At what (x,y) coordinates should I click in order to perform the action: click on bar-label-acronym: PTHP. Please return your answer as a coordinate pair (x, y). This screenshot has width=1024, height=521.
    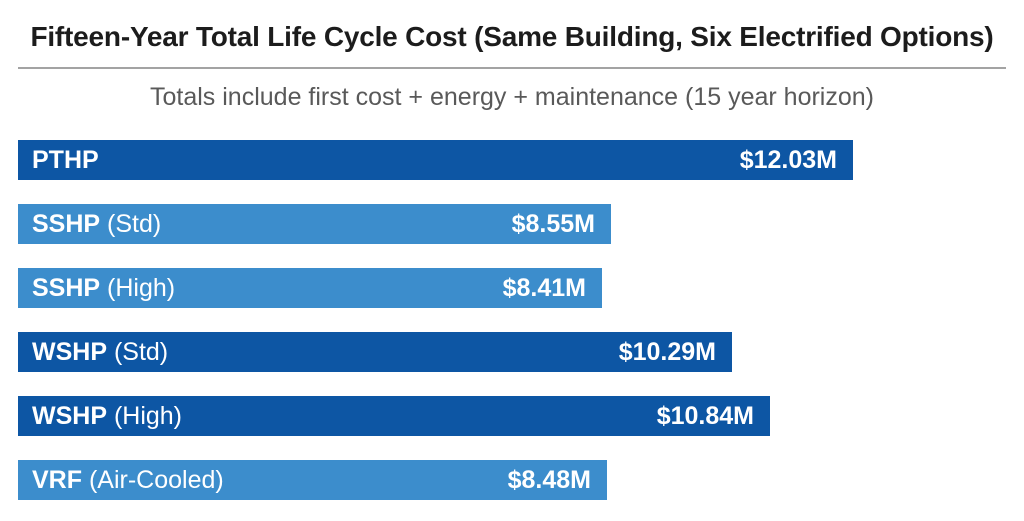
    Looking at the image, I should click on (65, 159).